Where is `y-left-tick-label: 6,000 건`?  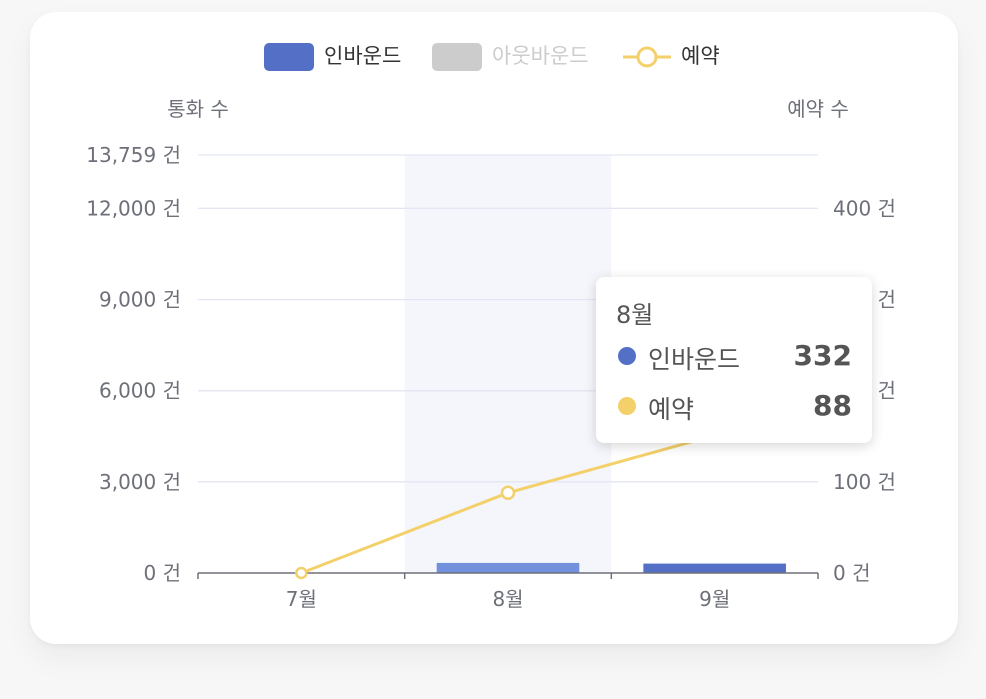 y-left-tick-label: 6,000 건 is located at coordinates (140, 391).